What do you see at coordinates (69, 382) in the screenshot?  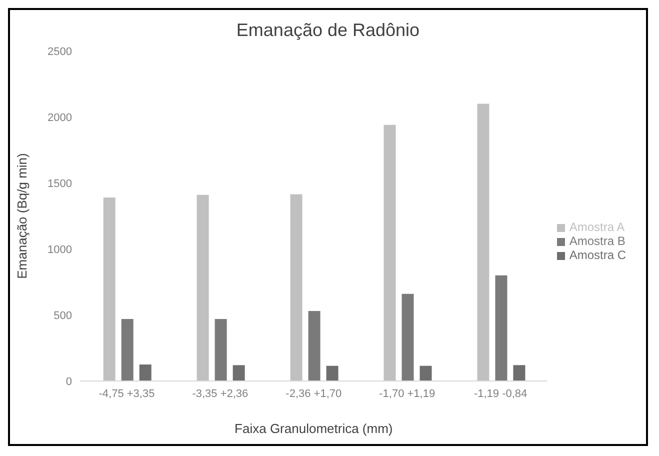 I see `y-tick-label: 0` at bounding box center [69, 382].